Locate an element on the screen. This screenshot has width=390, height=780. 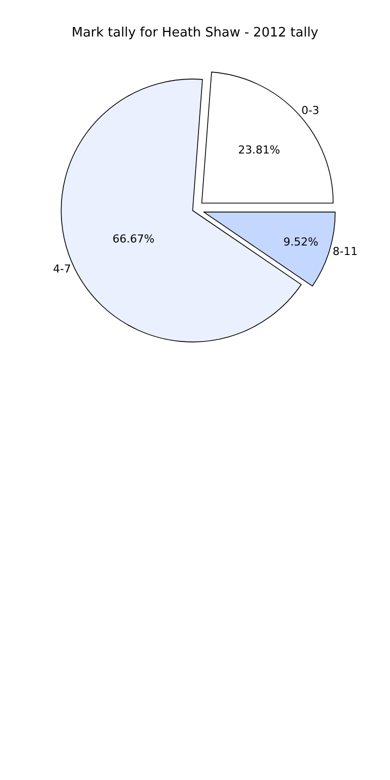
slice-label: 0-3 is located at coordinates (310, 111).